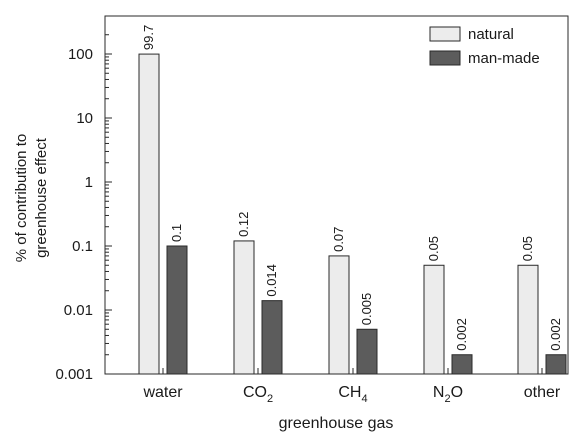  Describe the element at coordinates (336, 423) in the screenshot. I see `x-axis-label: greenhouse gas` at that location.